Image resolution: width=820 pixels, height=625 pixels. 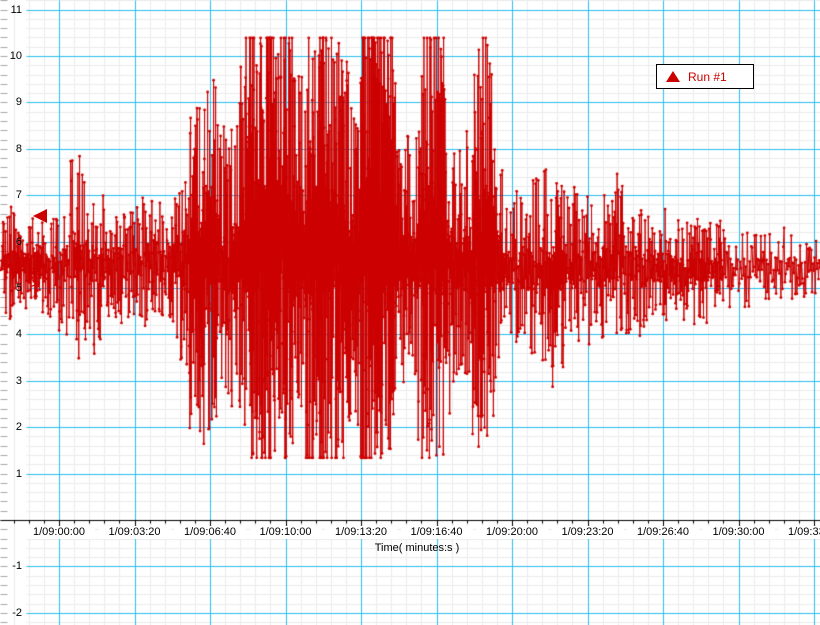 I want to click on y-tick-label: 6, so click(x=18, y=241).